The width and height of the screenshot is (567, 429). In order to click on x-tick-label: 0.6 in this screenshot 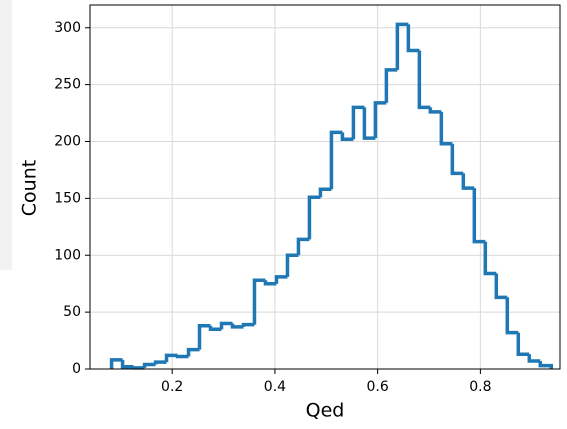, I will do `click(378, 387)`.